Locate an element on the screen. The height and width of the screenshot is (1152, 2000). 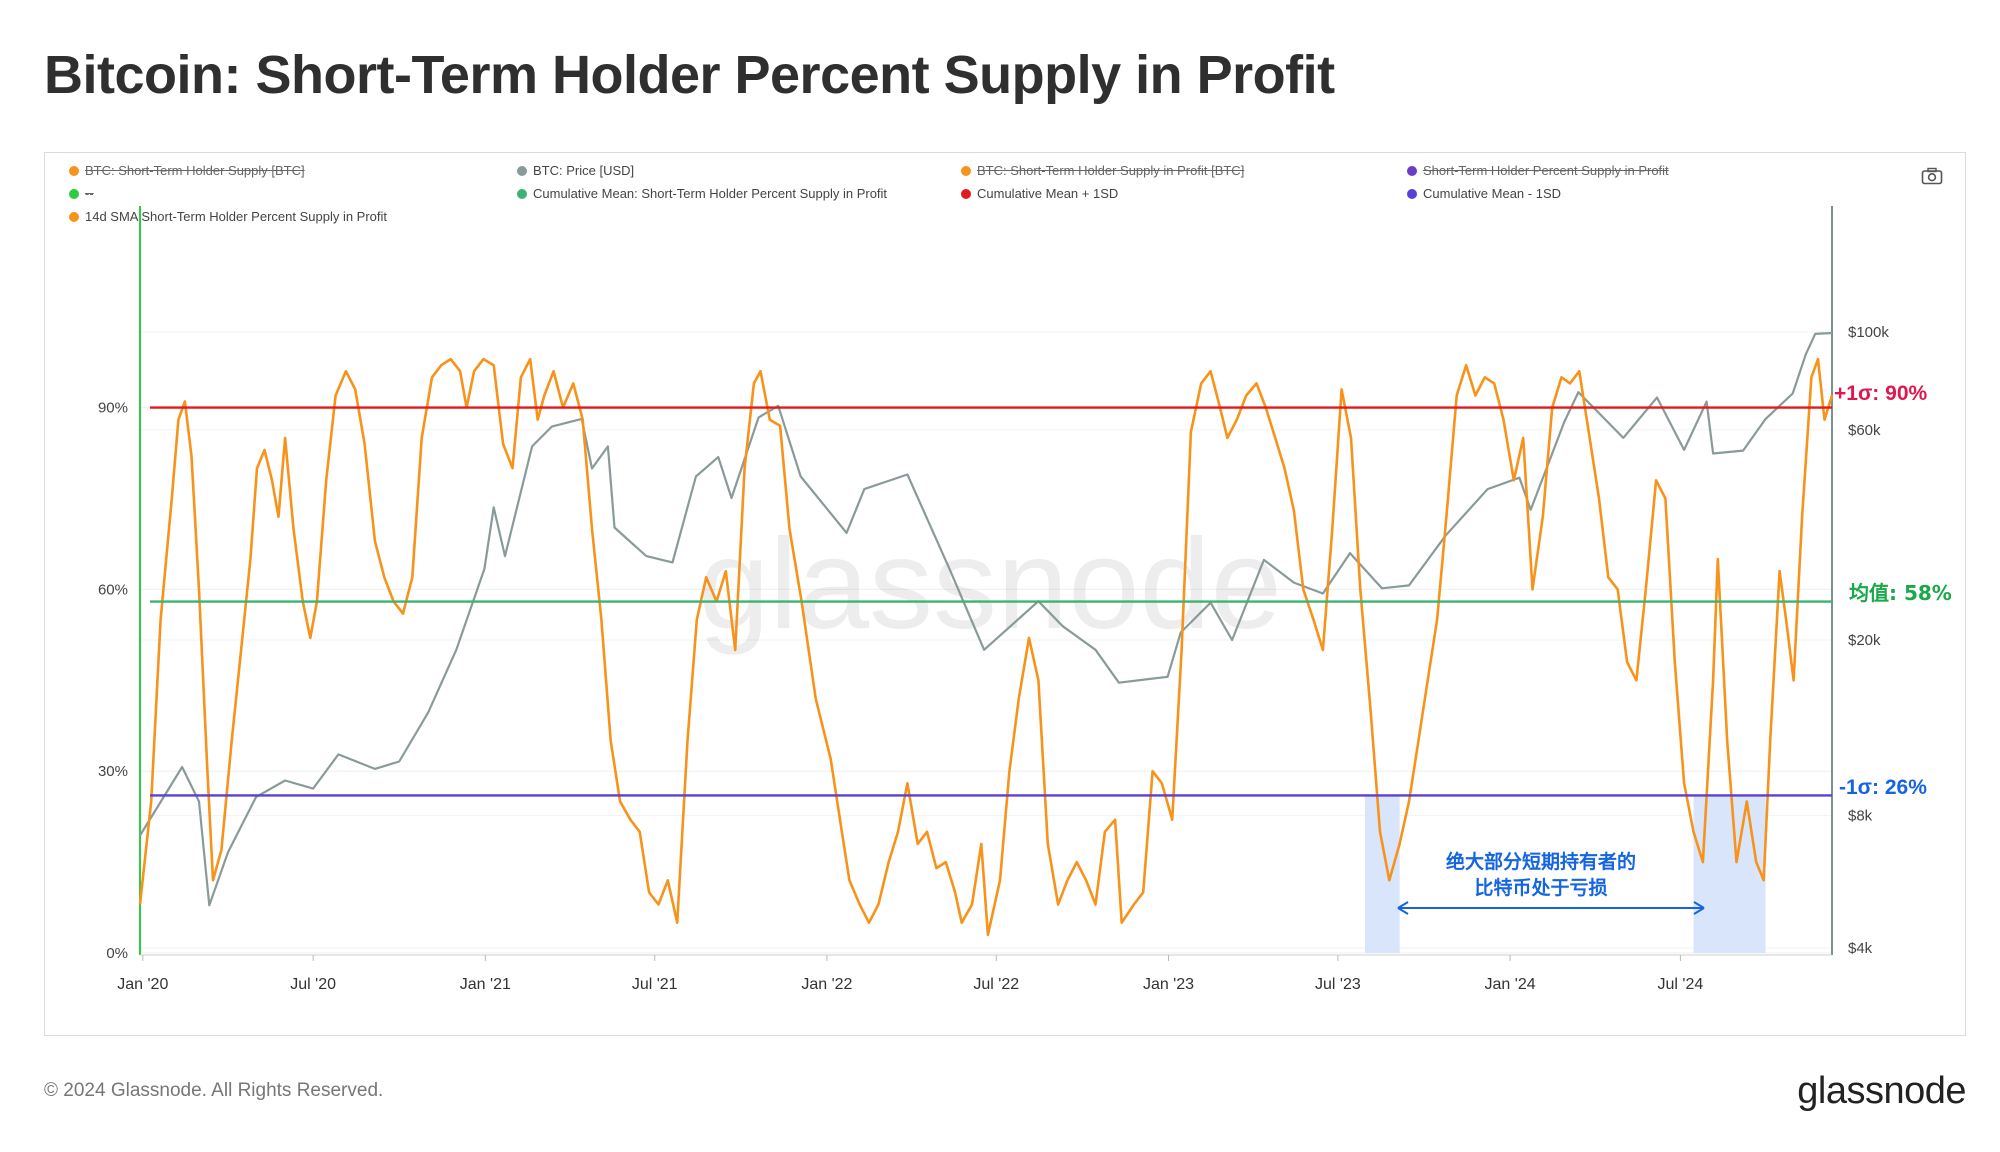
y-left-tick-label: 60% is located at coordinates (113, 589).